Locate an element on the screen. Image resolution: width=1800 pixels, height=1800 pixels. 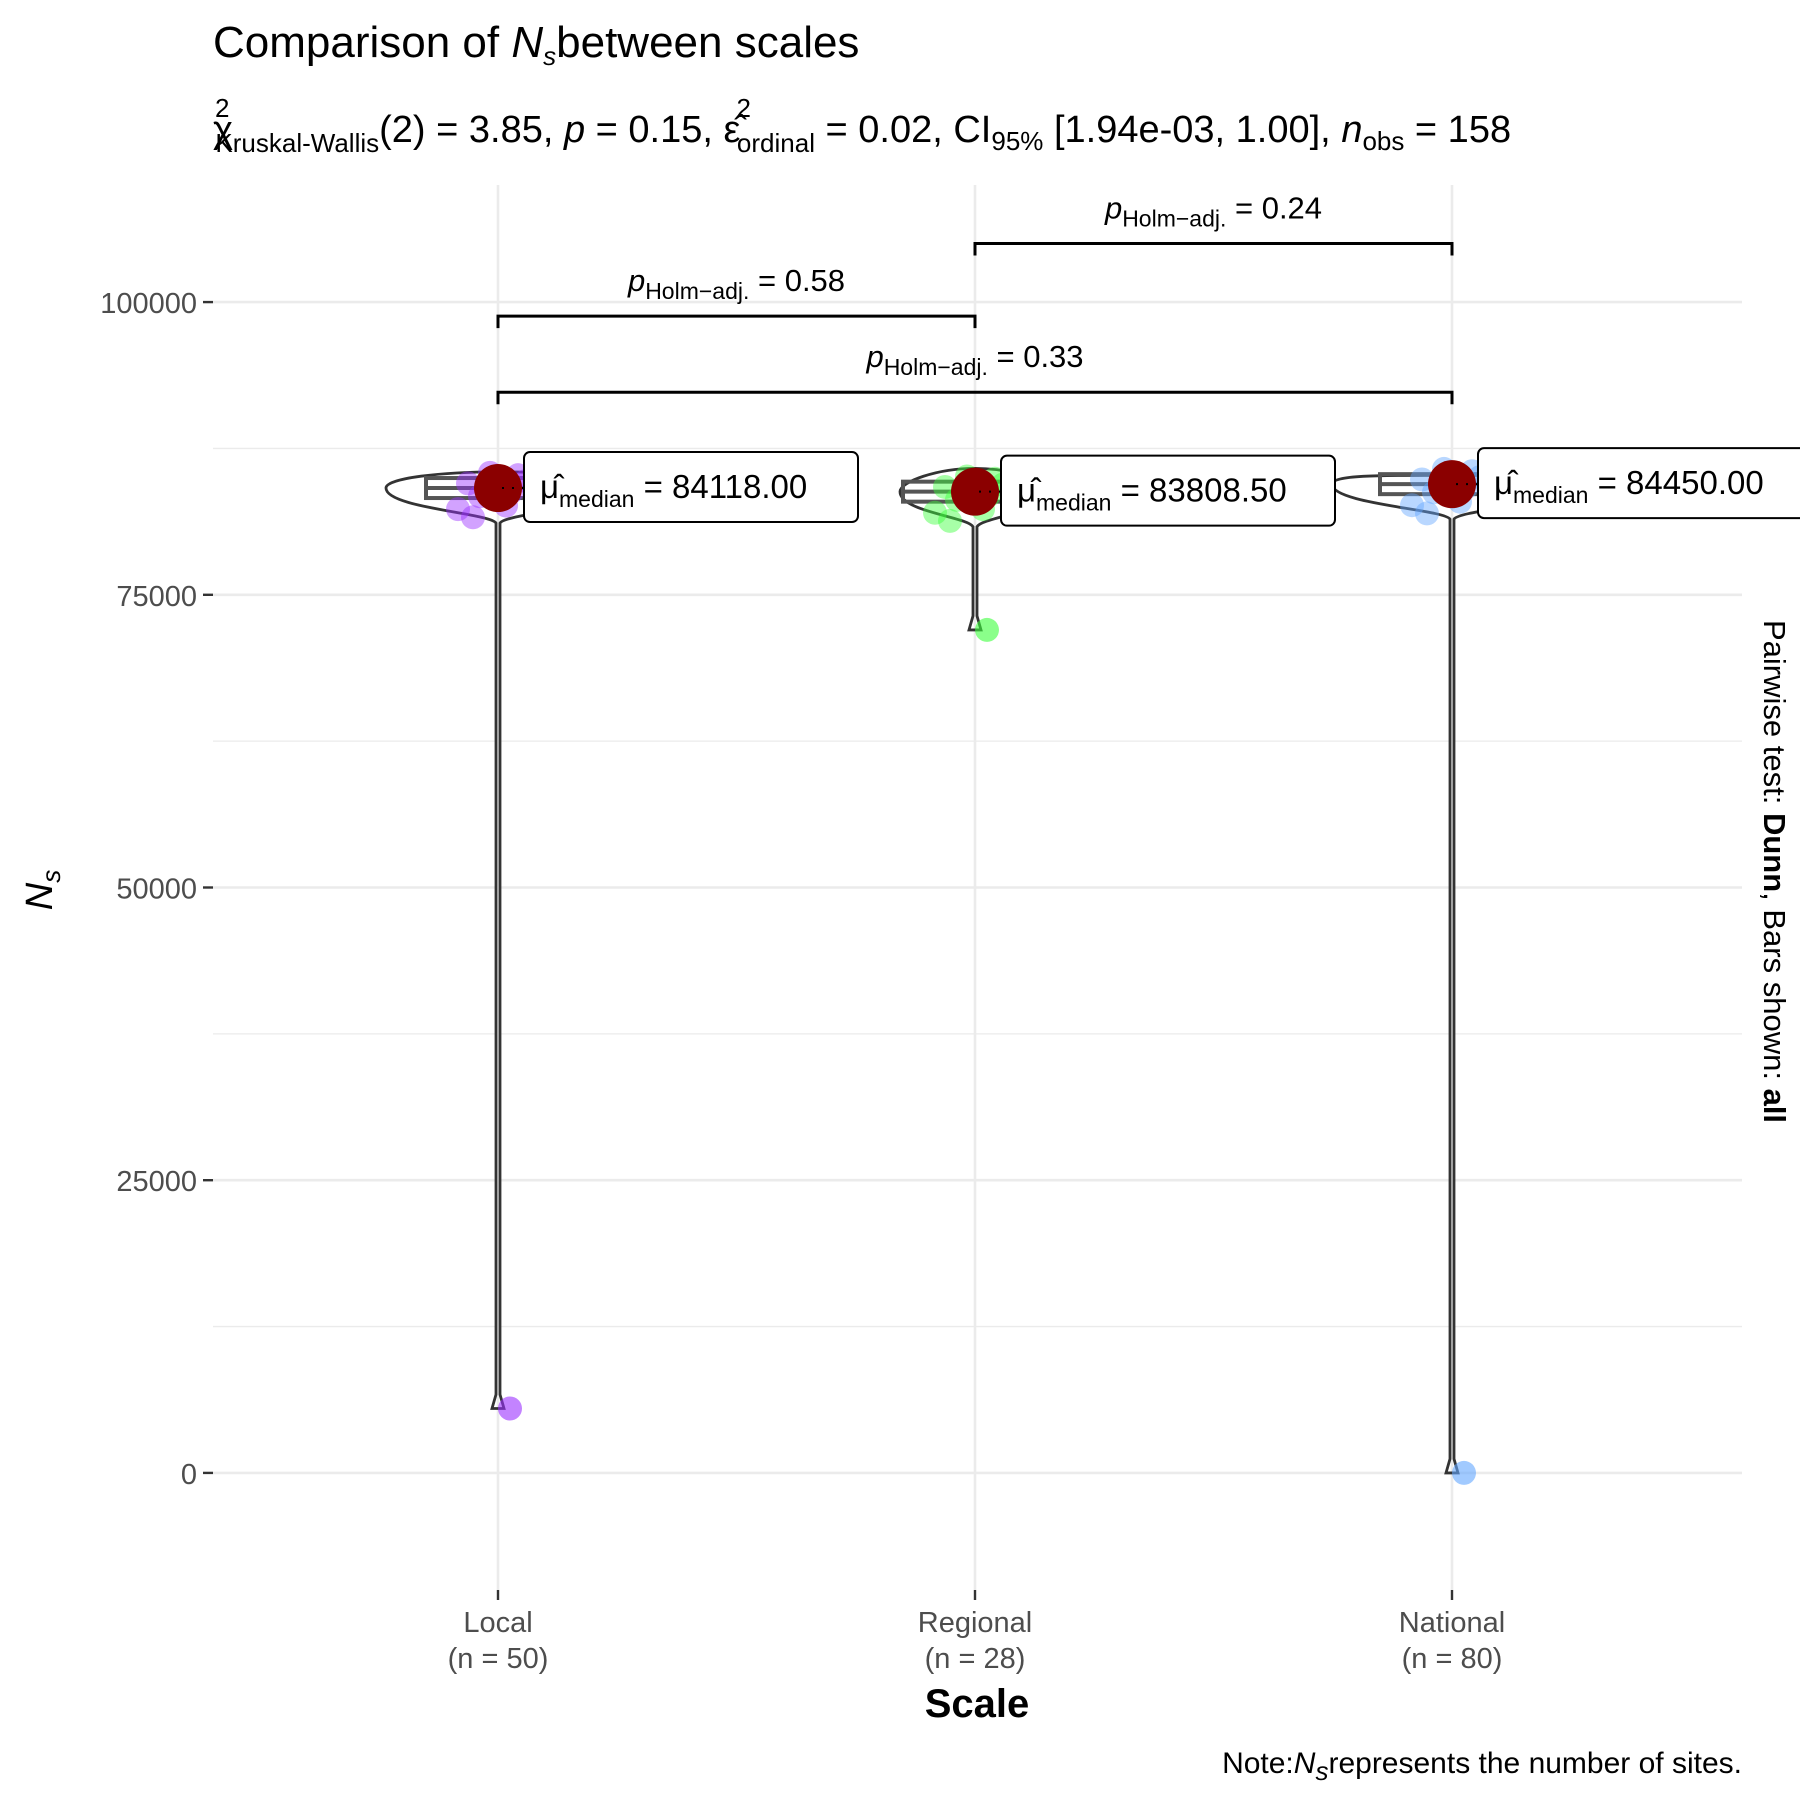
median-label-text: μ̂median = 84118.00 is located at coordinates (673, 490).